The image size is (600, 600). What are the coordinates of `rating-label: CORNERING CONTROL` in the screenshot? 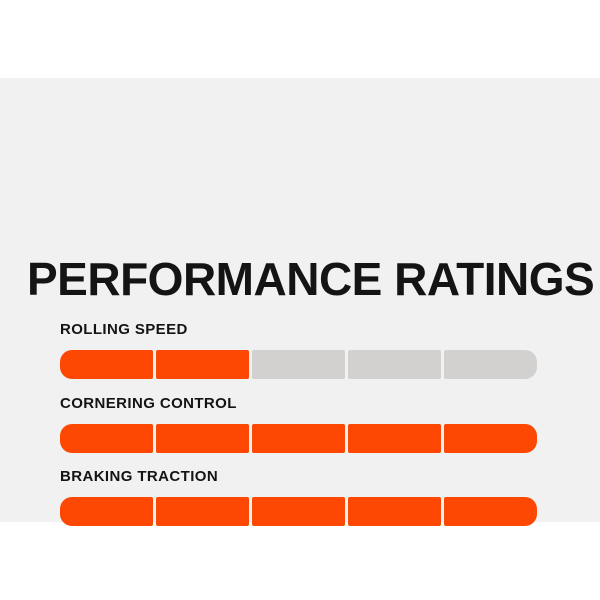 It's located at (148, 403).